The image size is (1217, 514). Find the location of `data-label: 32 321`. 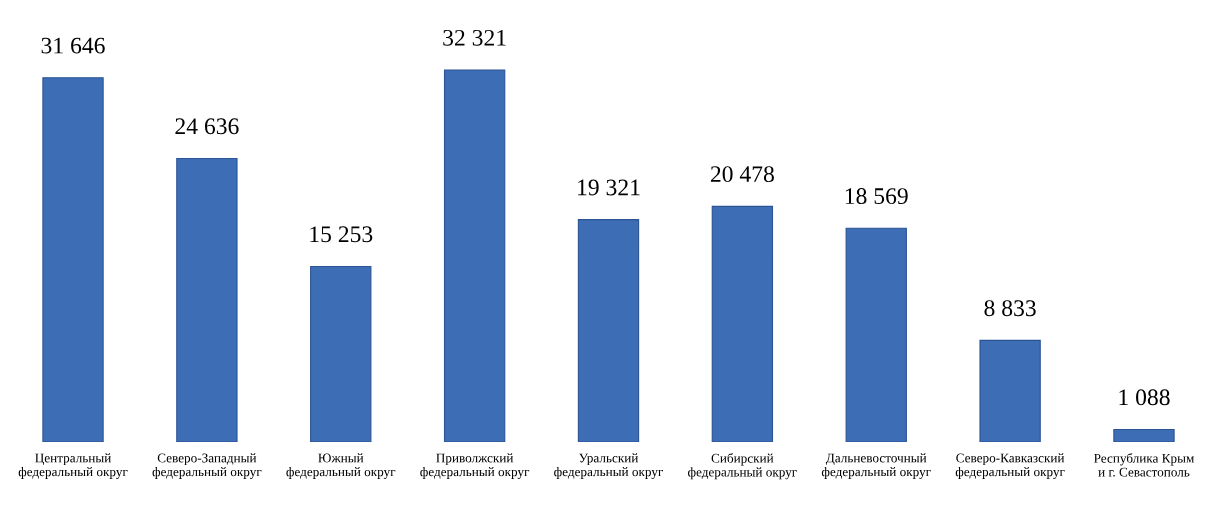

data-label: 32 321 is located at coordinates (474, 37).